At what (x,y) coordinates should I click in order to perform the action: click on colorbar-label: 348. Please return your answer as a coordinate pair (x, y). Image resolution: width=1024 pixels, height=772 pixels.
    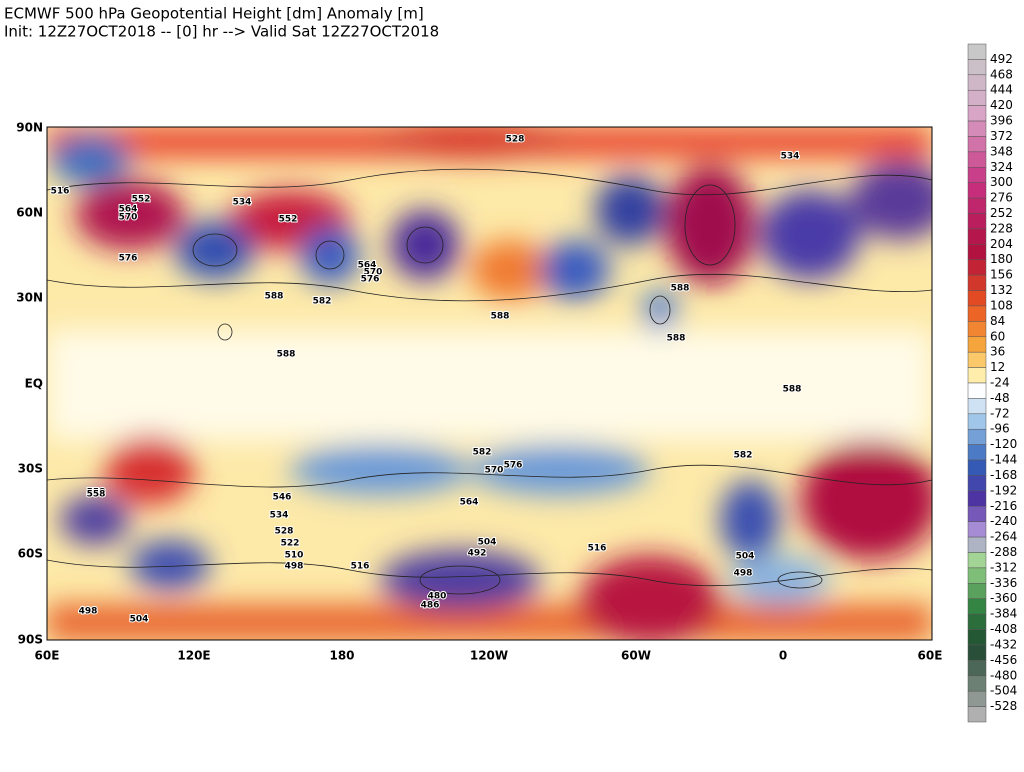
    Looking at the image, I should click on (1001, 151).